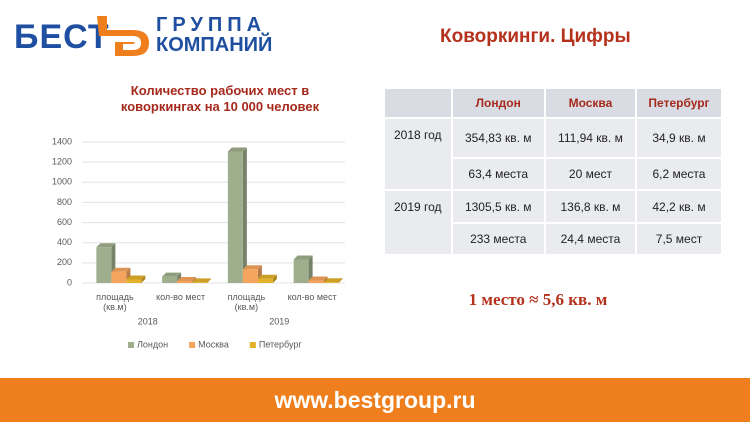 The height and width of the screenshot is (422, 750). I want to click on logo-main: БЕСТ, so click(62, 37).